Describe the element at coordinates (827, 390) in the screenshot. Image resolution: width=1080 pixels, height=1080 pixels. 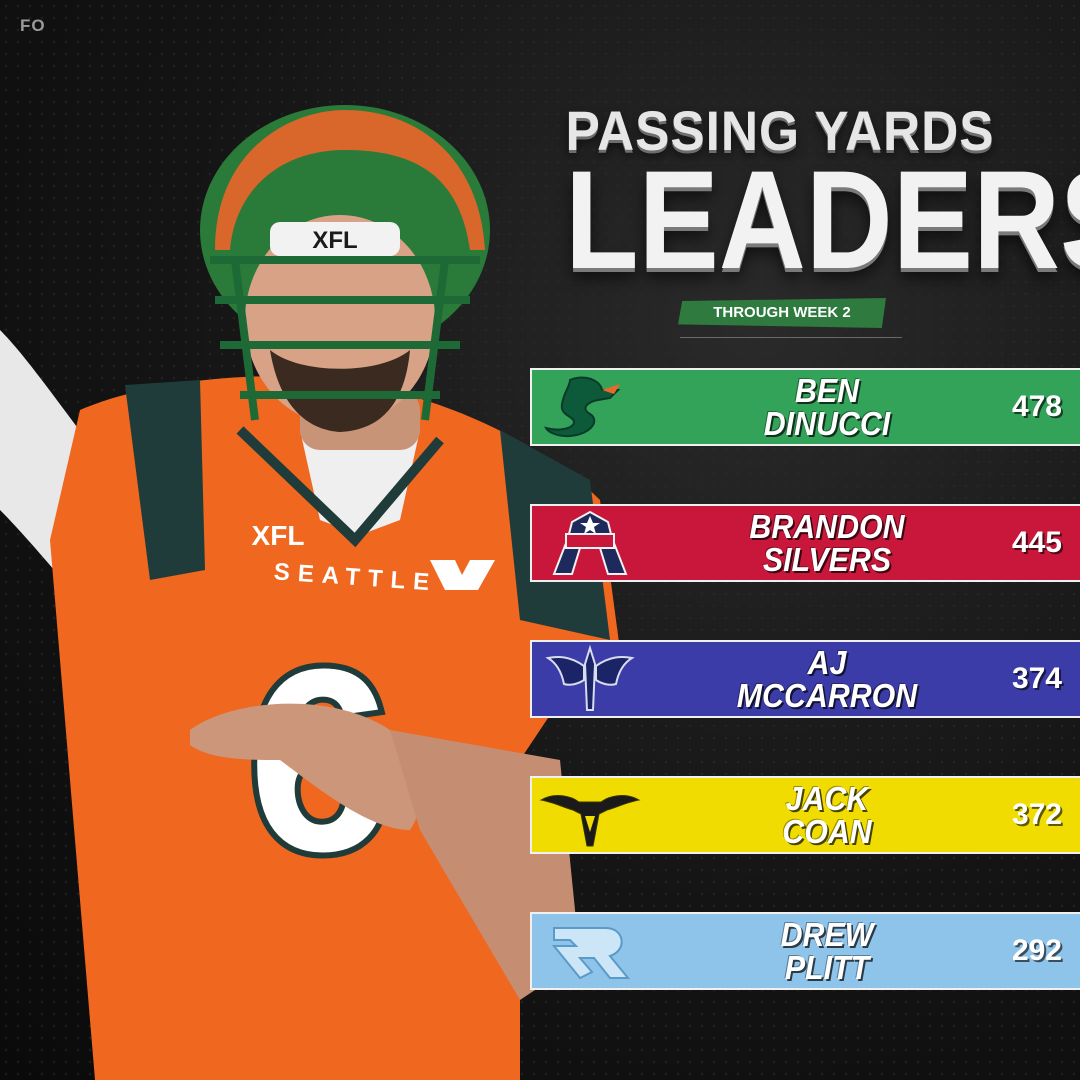
I see `leader-first-name: BEN` at that location.